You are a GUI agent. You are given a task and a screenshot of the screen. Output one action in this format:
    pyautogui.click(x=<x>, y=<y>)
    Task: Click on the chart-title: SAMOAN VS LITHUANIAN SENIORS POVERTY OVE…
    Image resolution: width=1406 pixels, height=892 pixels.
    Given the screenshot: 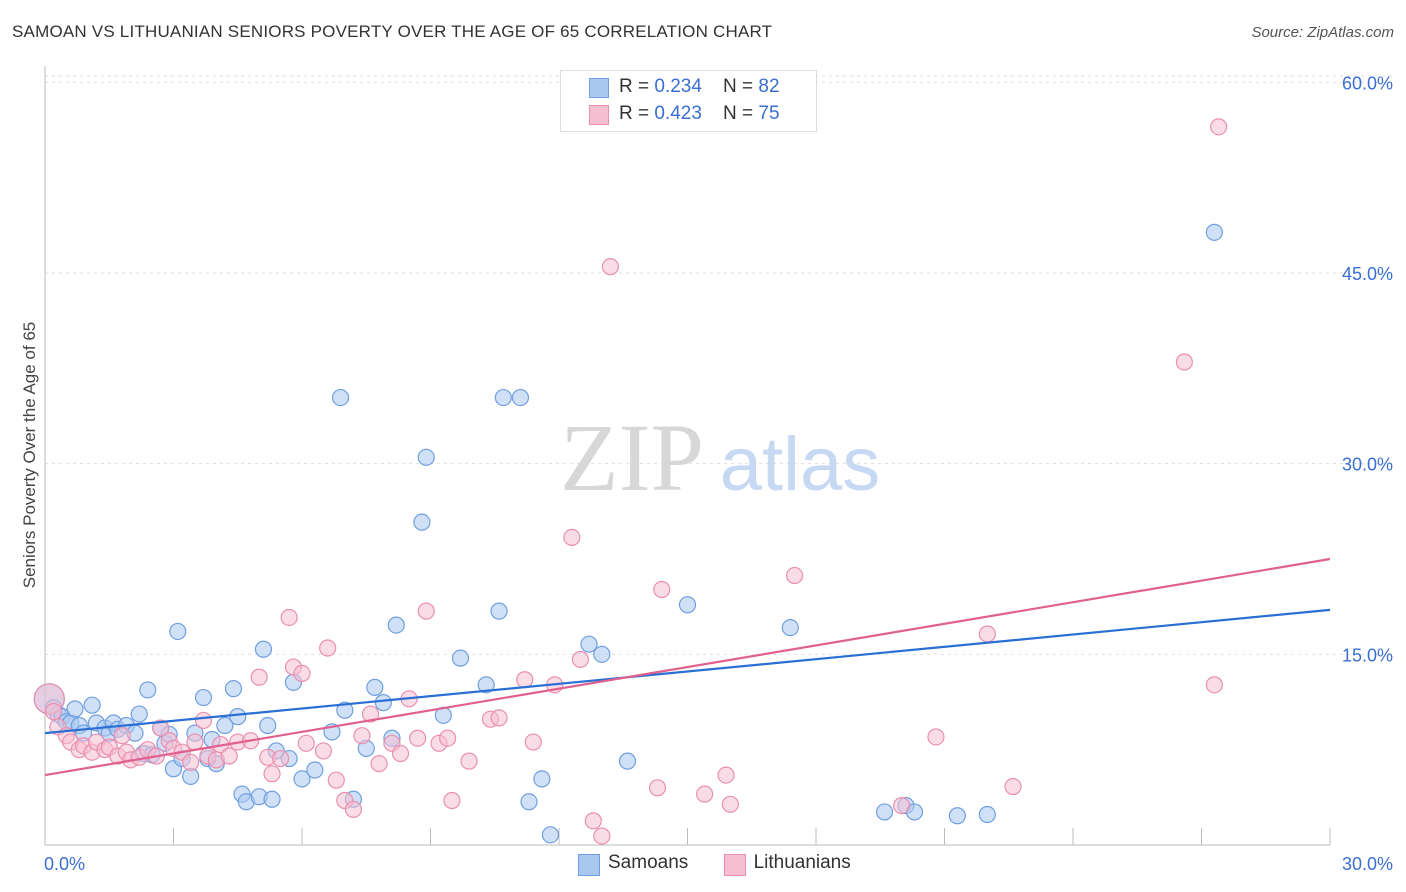 What is the action you would take?
    pyautogui.click(x=392, y=31)
    